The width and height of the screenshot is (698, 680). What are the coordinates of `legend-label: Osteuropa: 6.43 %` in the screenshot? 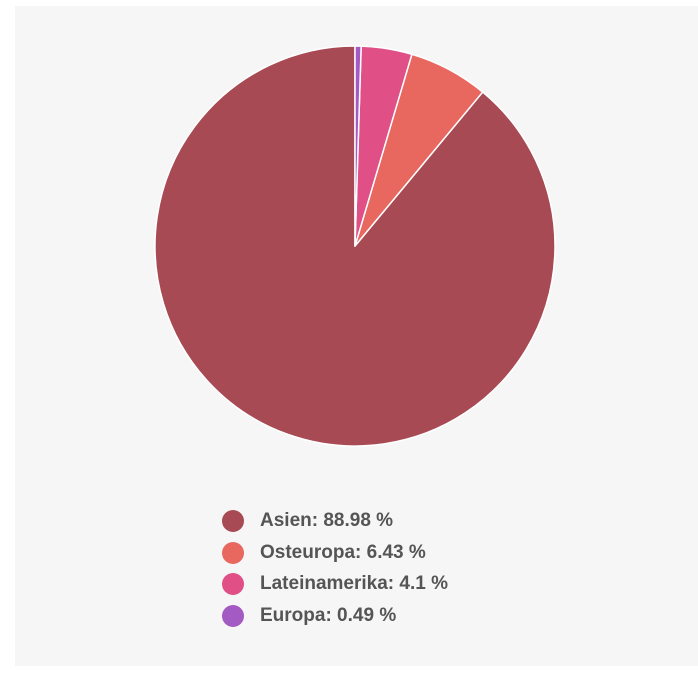 It's located at (343, 552).